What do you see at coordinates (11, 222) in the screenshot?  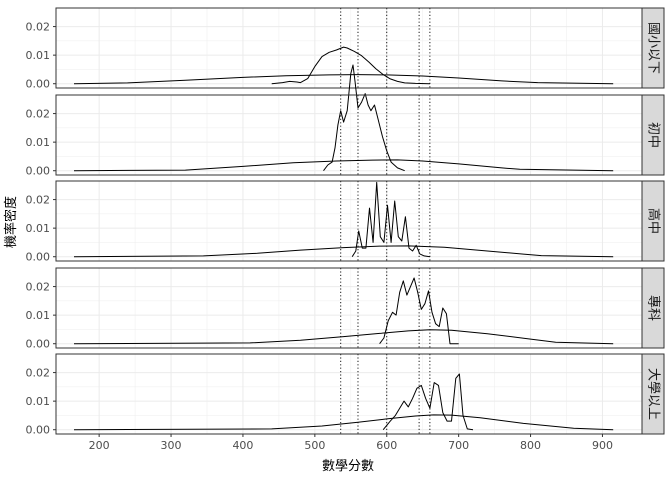 I see `y-axis-title: 機率密度` at bounding box center [11, 222].